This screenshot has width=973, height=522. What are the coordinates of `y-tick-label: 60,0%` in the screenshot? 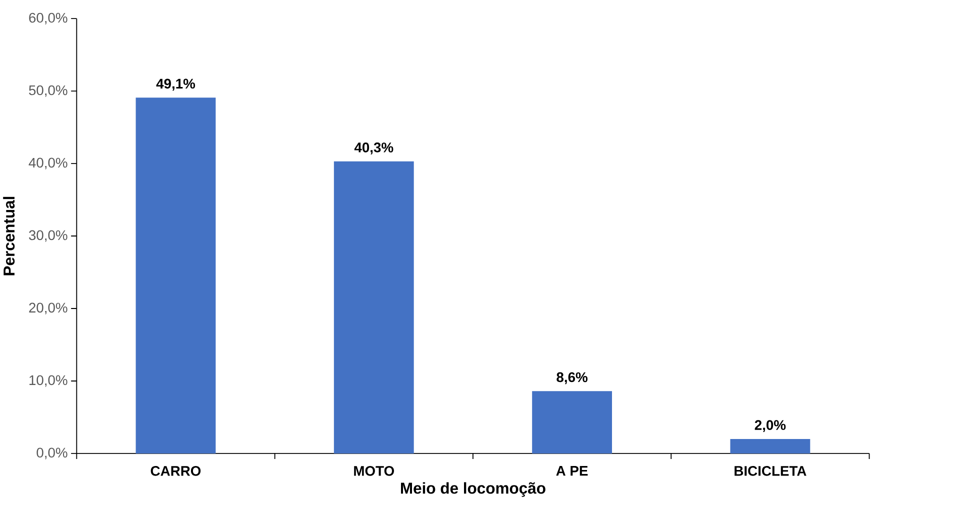 It's located at (48, 18).